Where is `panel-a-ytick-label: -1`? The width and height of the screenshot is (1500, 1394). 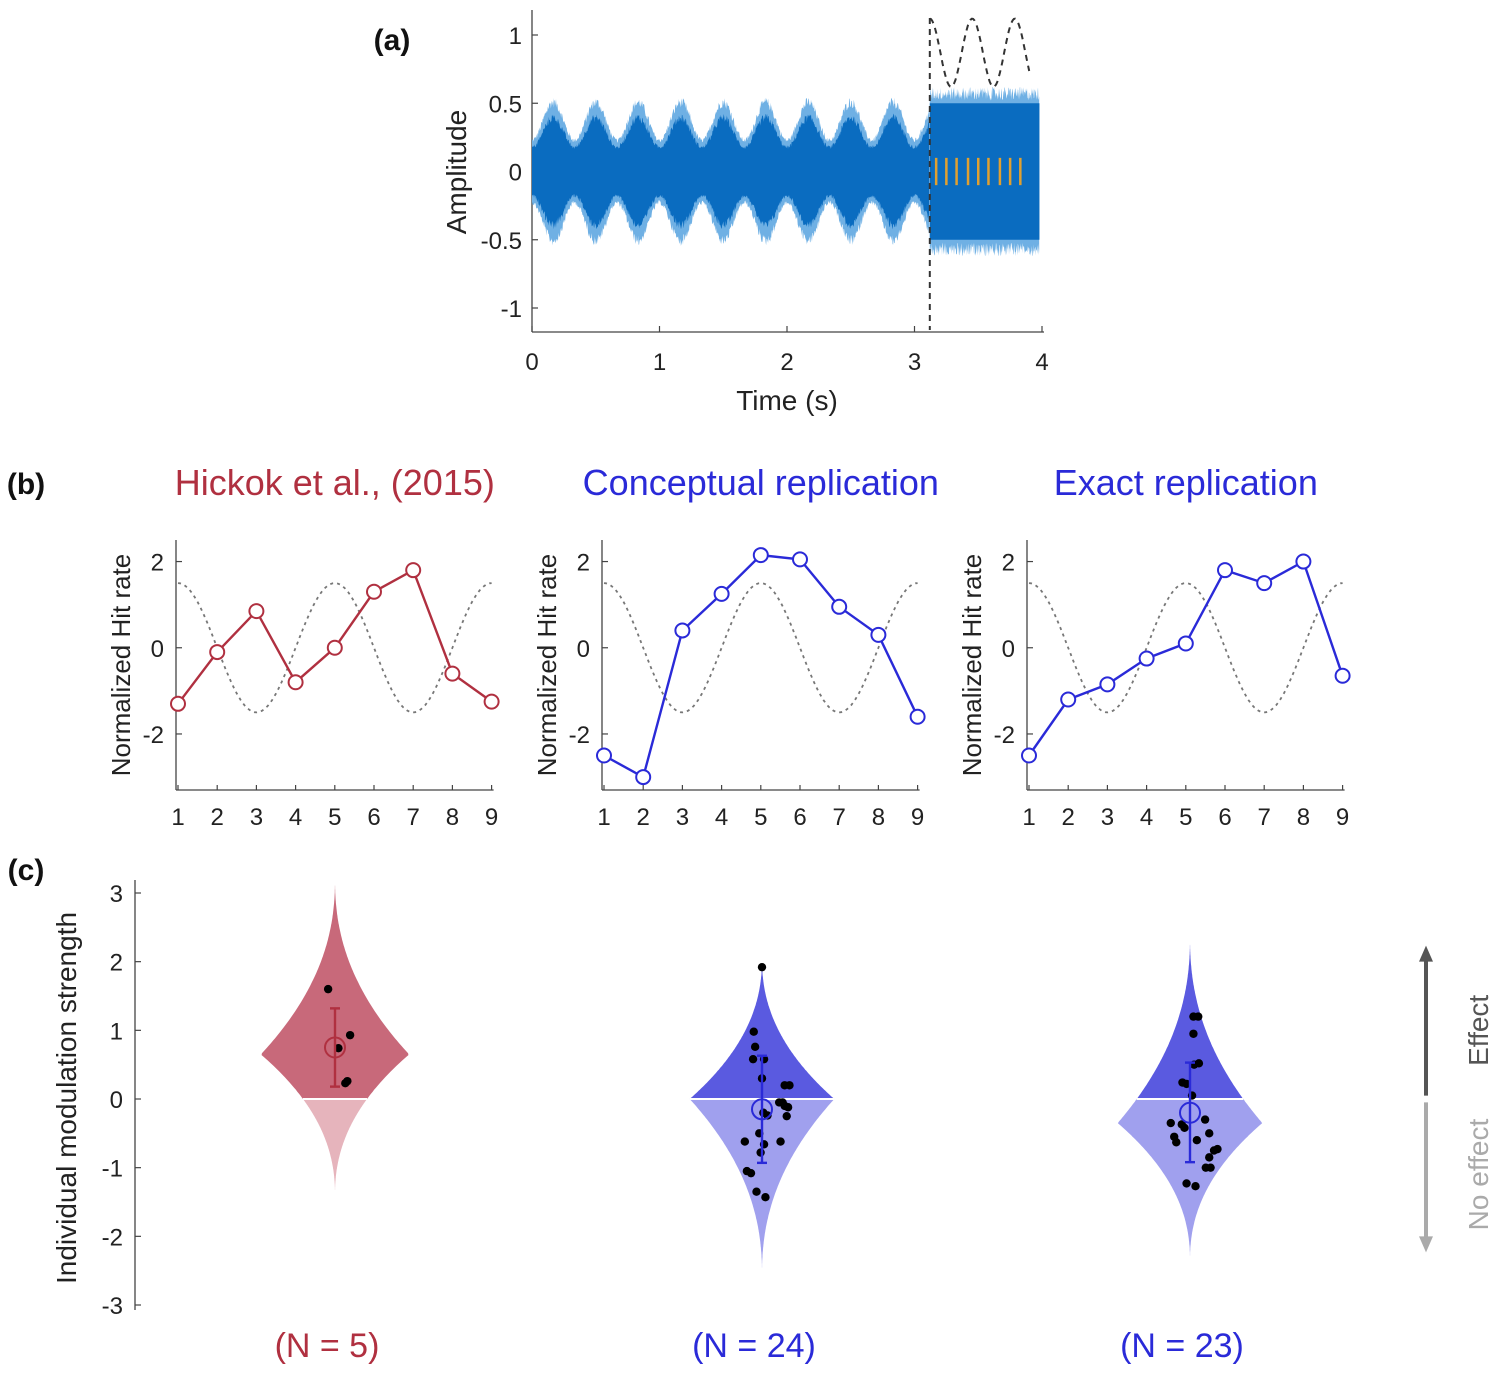 panel-a-ytick-label: -1 is located at coordinates (511, 309).